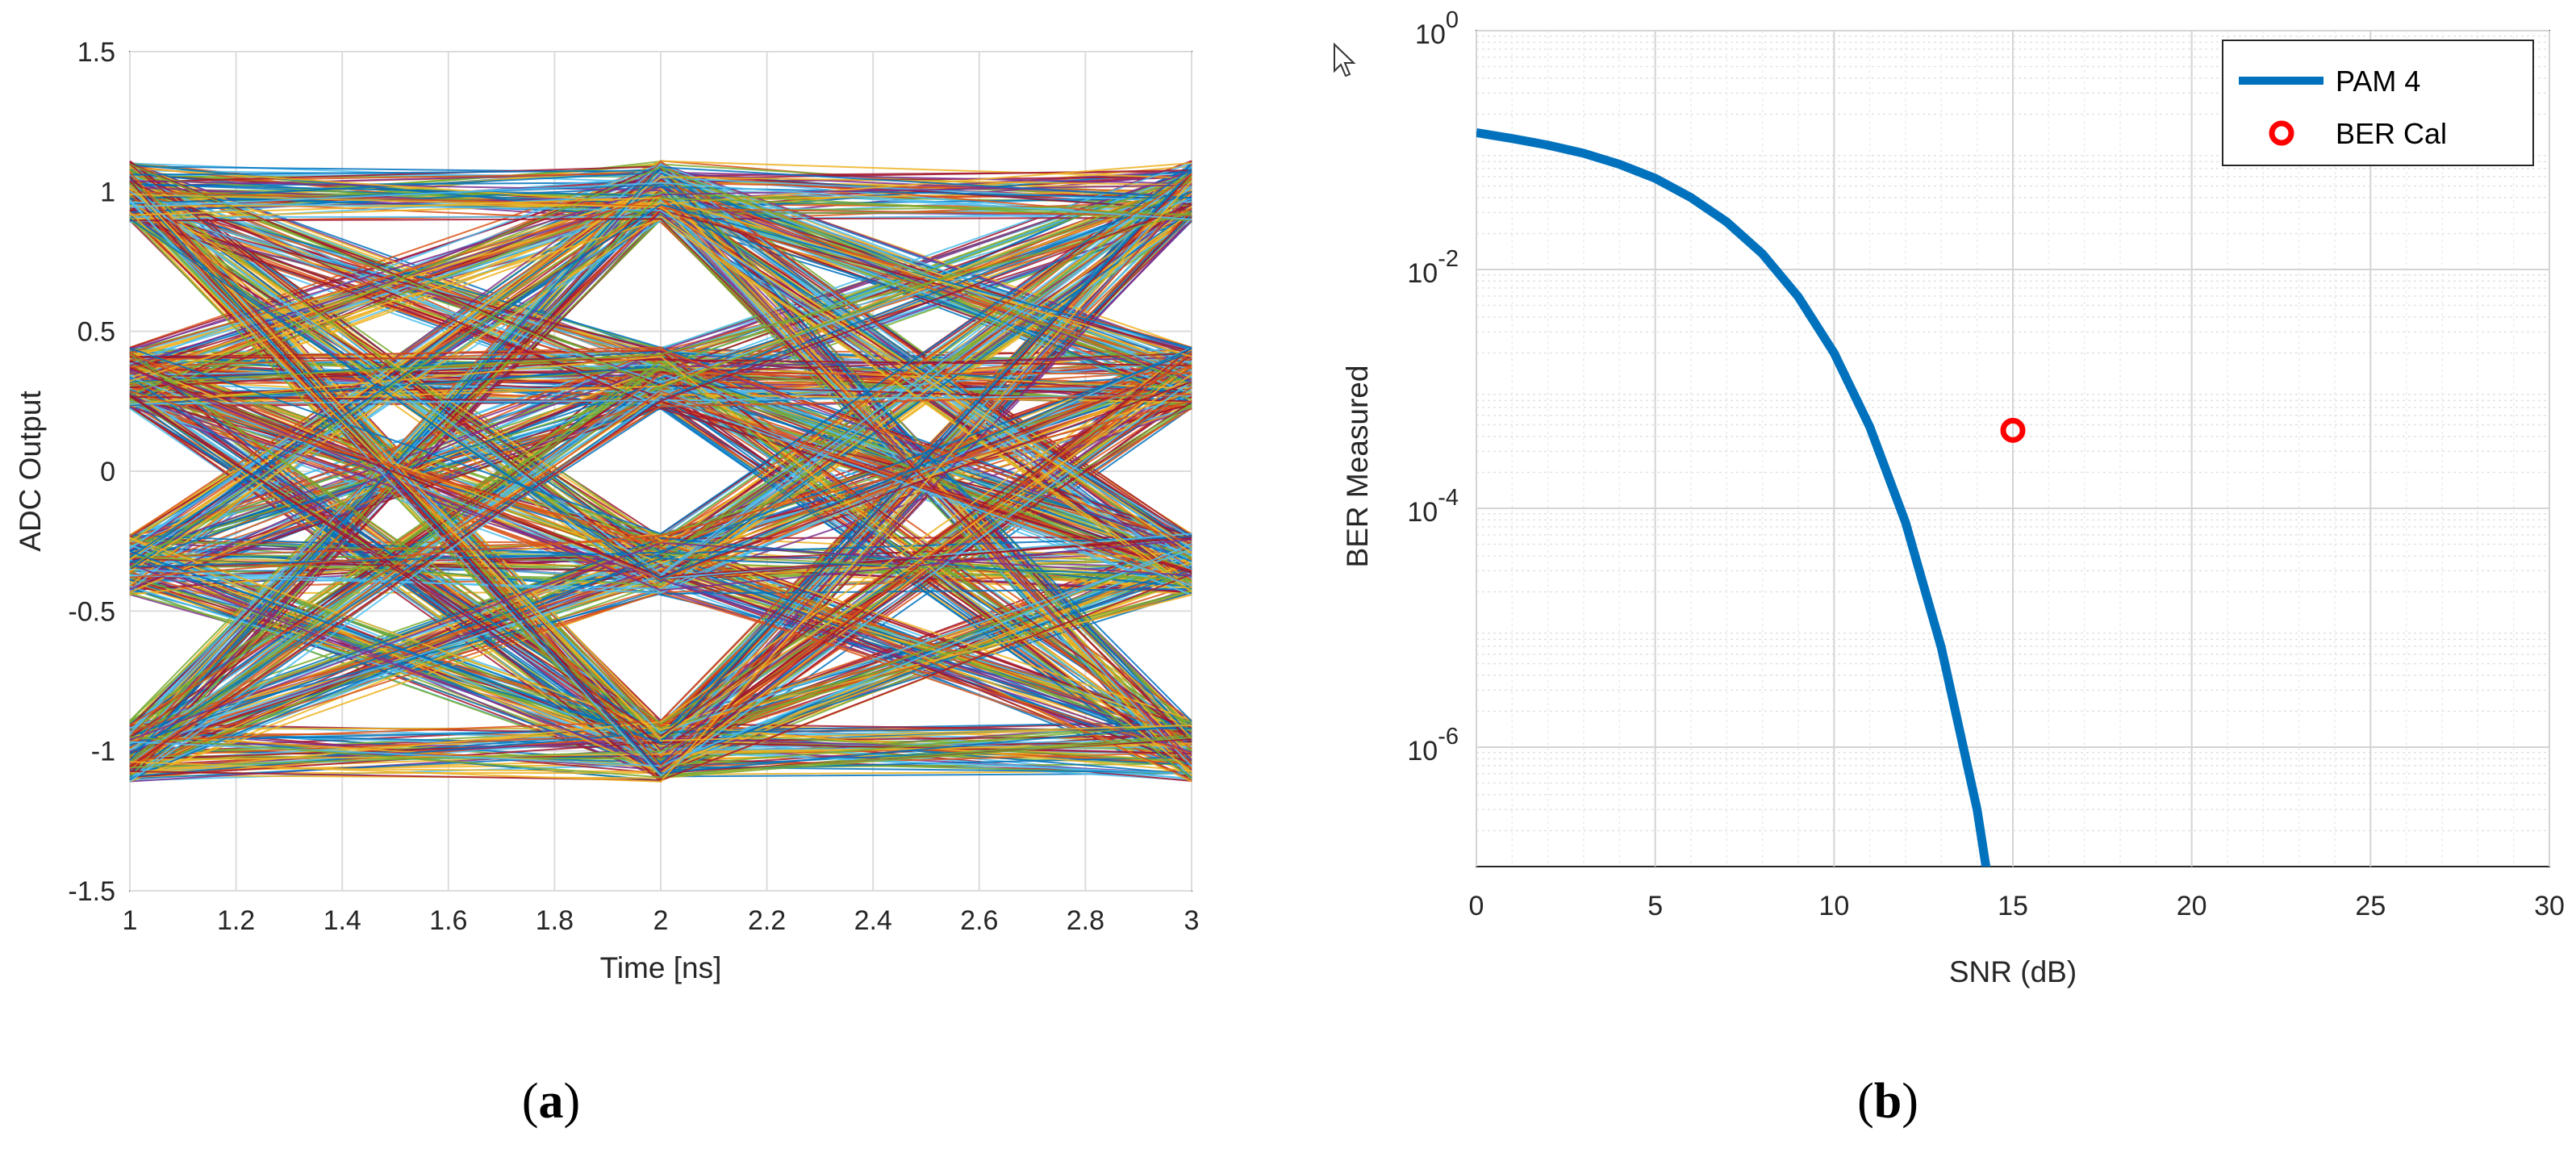  I want to click on panel-b-caption: (b), so click(1888, 1101).